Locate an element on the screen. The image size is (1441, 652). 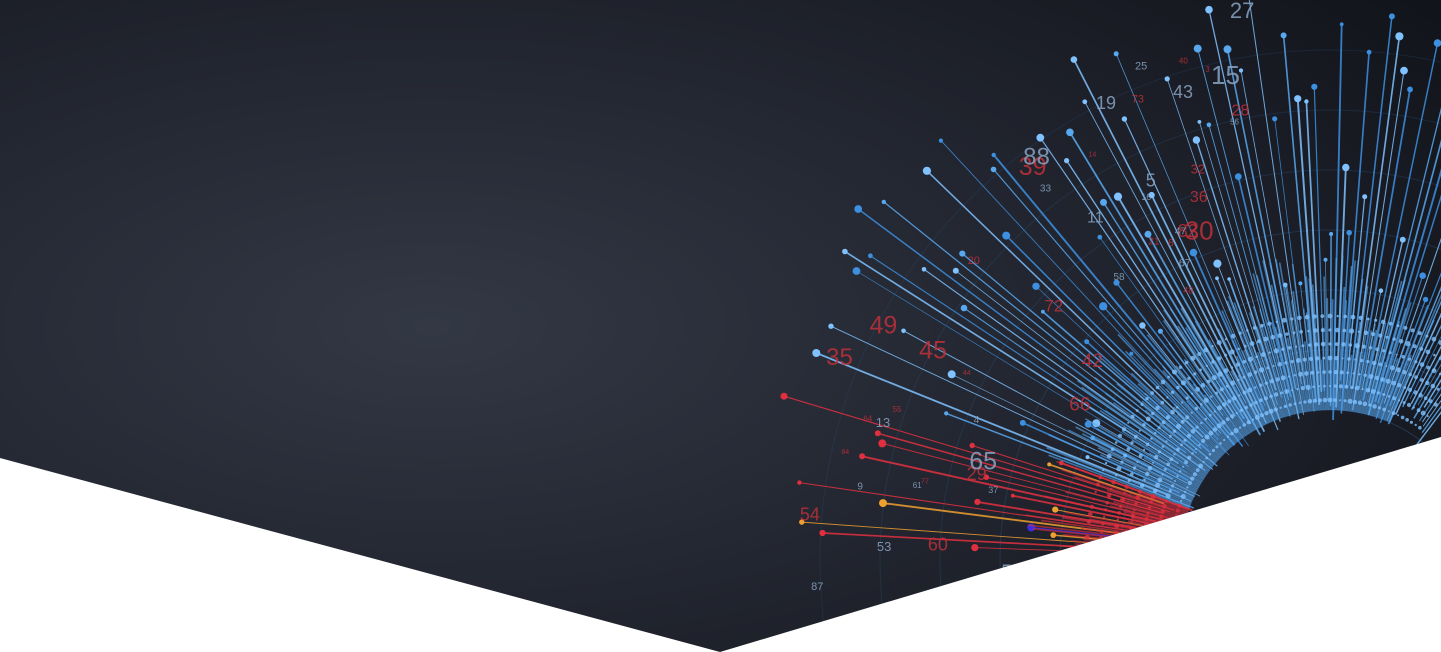
scatter-number: 14 is located at coordinates (1093, 154).